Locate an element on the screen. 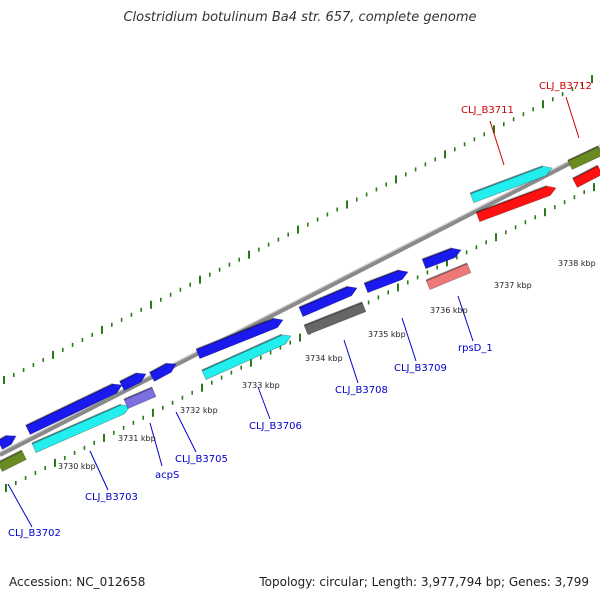  gene-label: CLJ_B3703 is located at coordinates (111, 497).